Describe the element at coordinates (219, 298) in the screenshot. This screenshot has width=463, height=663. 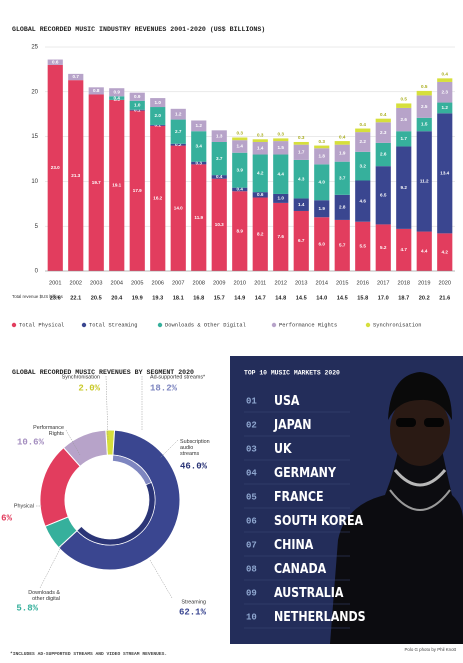
I see `total-label: 15.7` at that location.